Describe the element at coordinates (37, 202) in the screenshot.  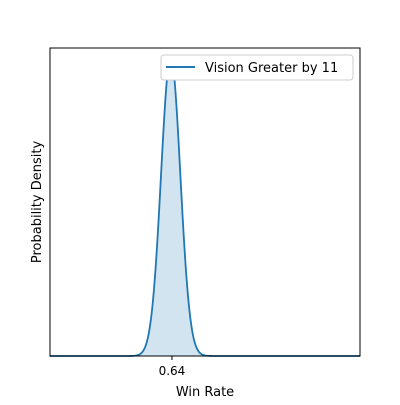
I see `y-axis-label: Probability Density` at that location.